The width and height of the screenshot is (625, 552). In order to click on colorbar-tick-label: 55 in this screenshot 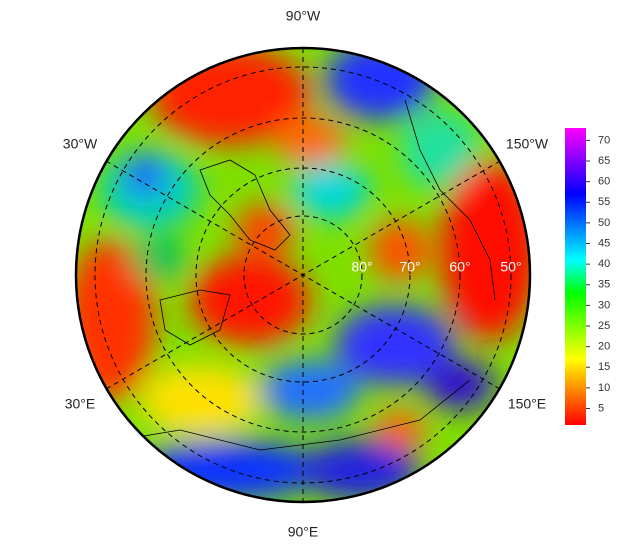, I will do `click(604, 202)`.